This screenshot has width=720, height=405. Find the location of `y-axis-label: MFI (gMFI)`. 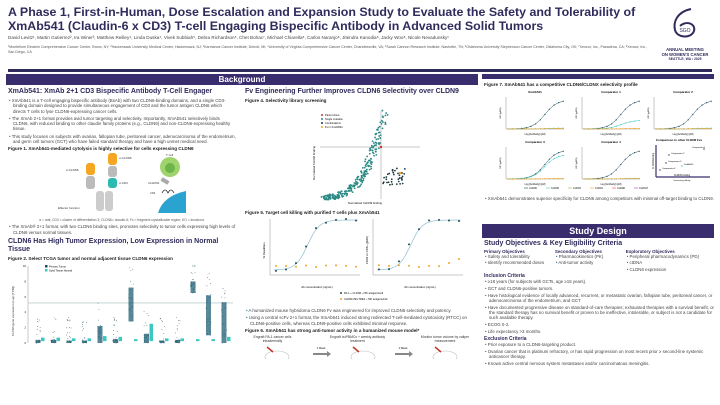

y-axis-label: MFI (gMFI) is located at coordinates (577, 112).